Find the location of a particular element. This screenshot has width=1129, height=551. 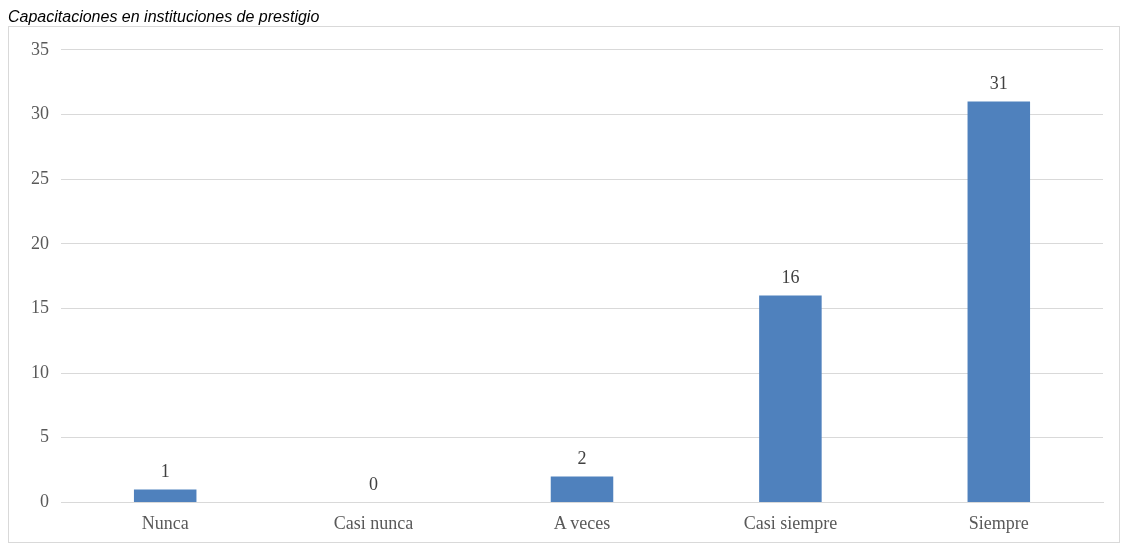

y-tick-label: 35 is located at coordinates (40, 48).